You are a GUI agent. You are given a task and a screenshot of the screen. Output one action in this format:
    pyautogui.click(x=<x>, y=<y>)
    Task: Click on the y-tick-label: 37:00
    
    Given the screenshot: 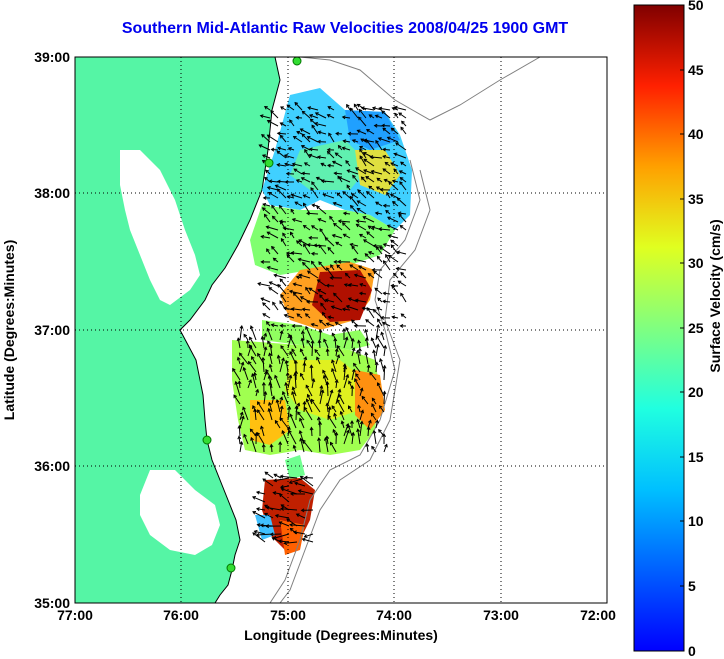 What is the action you would take?
    pyautogui.click(x=52, y=330)
    